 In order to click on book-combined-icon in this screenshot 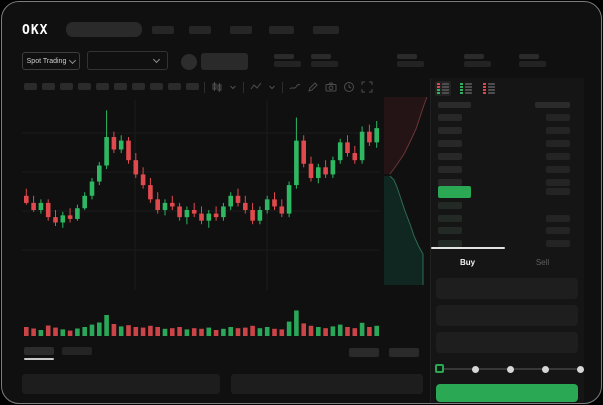, I will do `click(443, 88)`.